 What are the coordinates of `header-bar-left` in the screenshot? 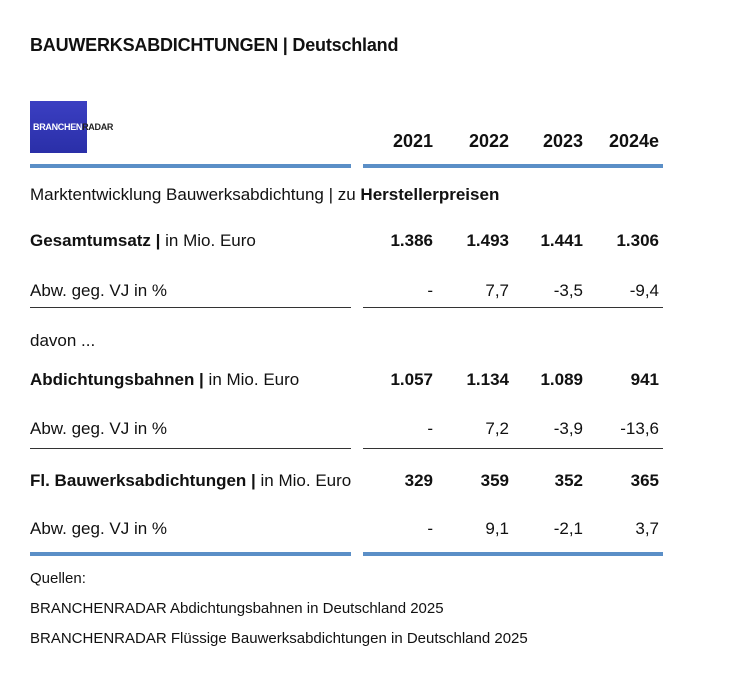 It's located at (190, 166).